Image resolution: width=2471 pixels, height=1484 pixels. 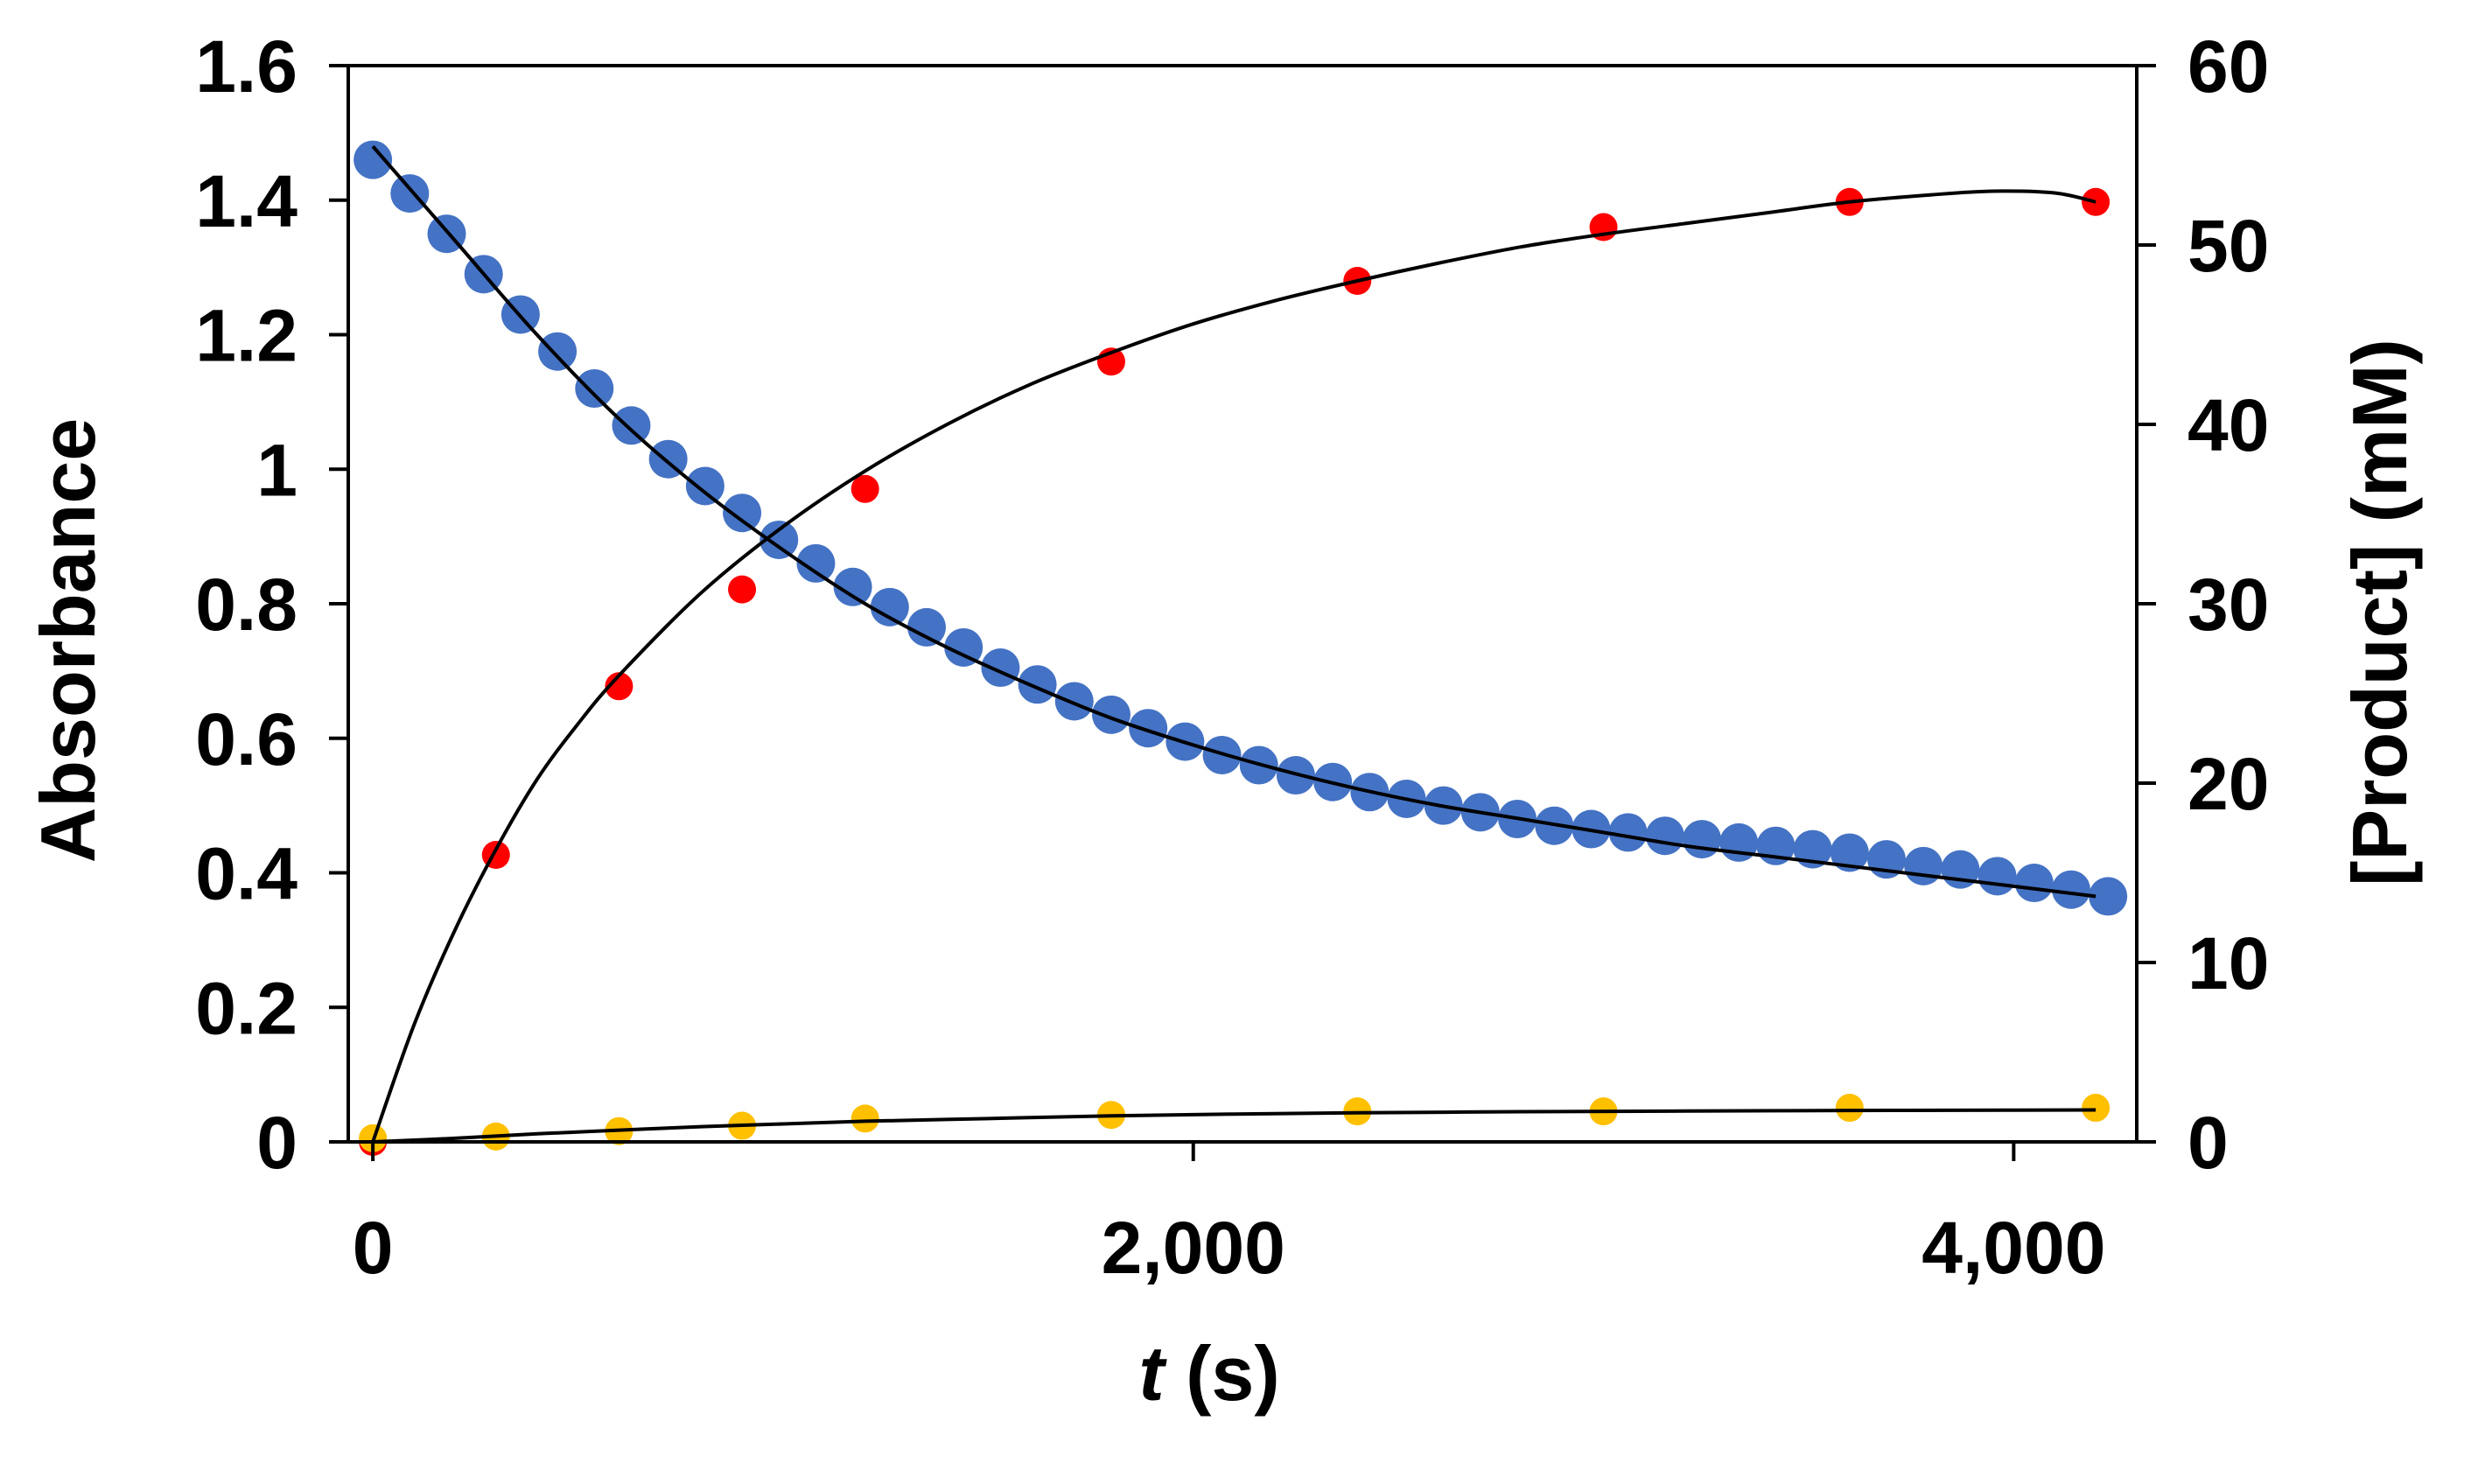 What do you see at coordinates (373, 1248) in the screenshot?
I see `x-tick-label: 0` at bounding box center [373, 1248].